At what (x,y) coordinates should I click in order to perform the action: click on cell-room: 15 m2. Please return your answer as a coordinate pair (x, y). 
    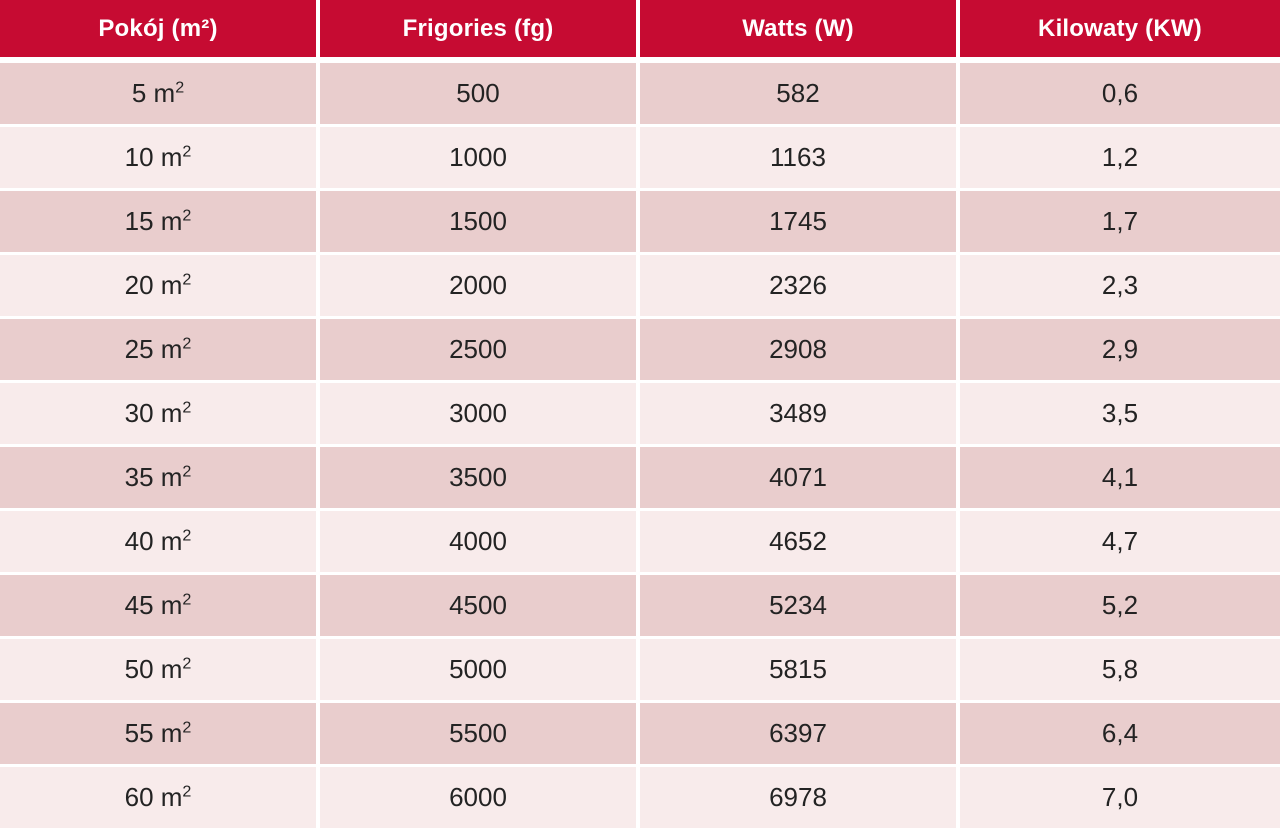
    Looking at the image, I should click on (160, 220).